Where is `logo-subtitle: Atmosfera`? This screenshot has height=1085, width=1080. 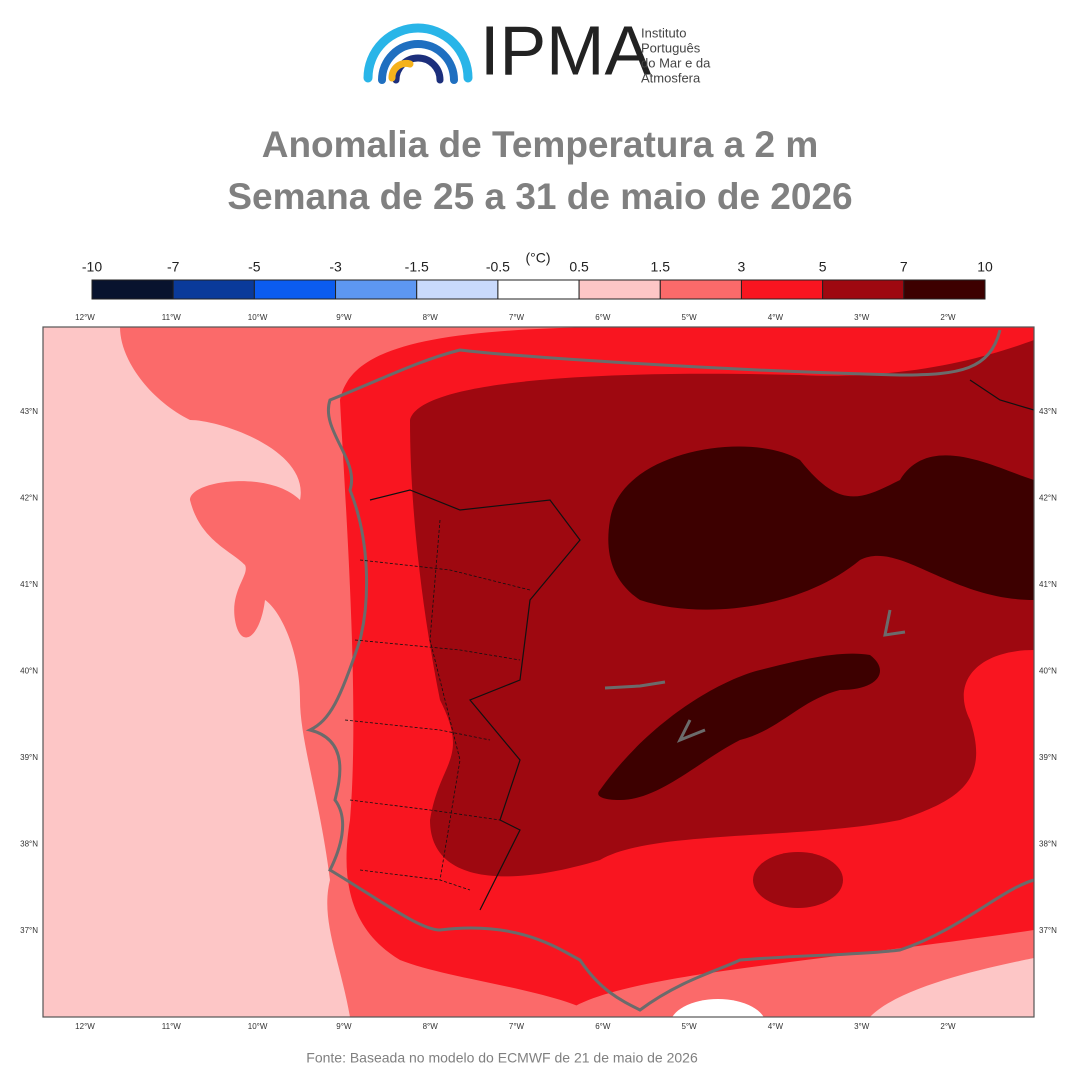 logo-subtitle: Atmosfera is located at coordinates (671, 77).